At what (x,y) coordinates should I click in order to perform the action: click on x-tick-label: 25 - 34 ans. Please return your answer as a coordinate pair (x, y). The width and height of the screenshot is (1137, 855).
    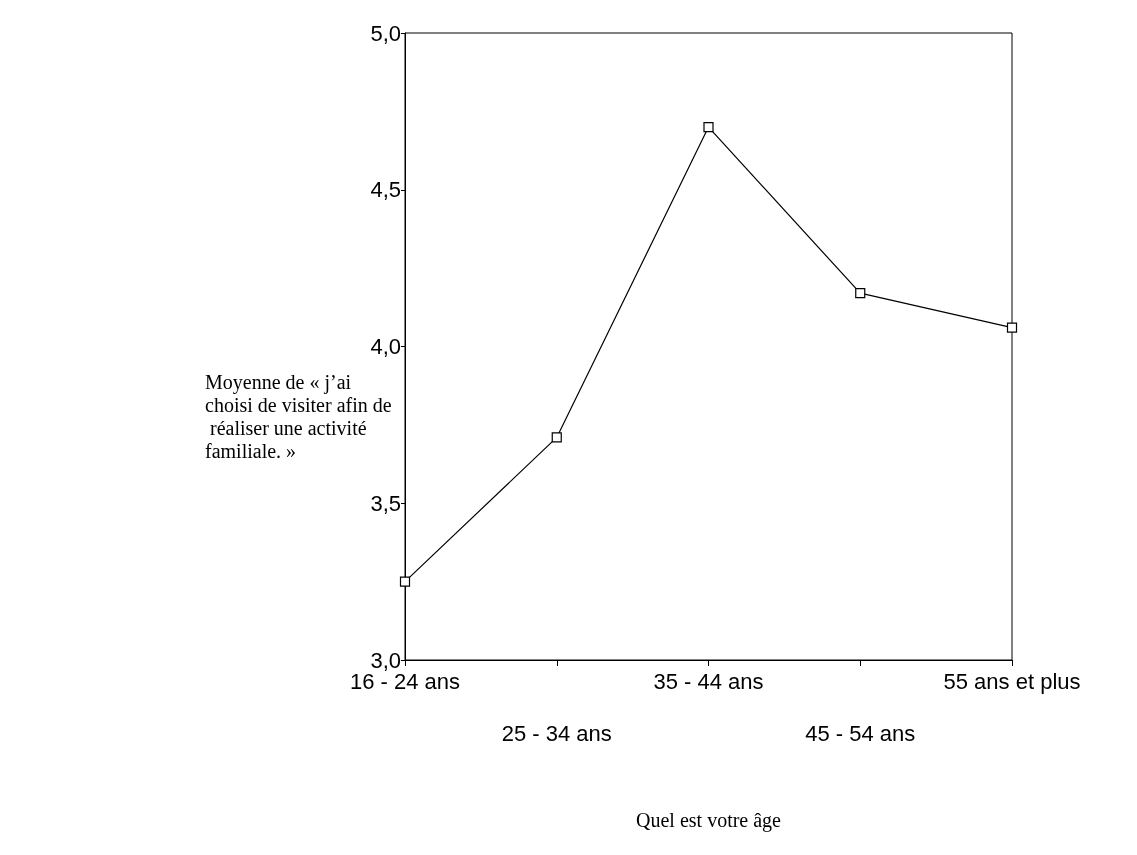
    Looking at the image, I should click on (556, 733).